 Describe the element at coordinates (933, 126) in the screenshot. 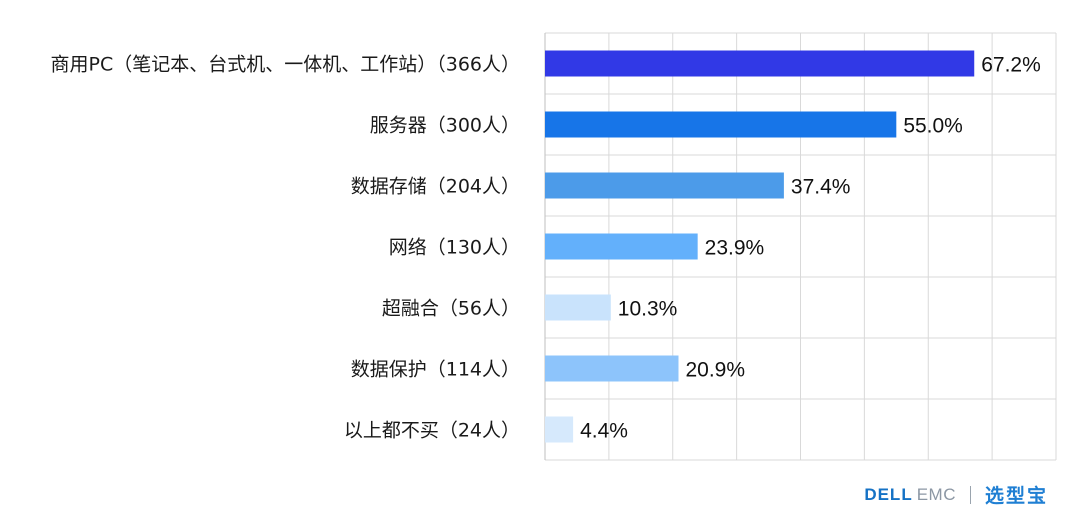

I see `value-label: 55.0%` at that location.